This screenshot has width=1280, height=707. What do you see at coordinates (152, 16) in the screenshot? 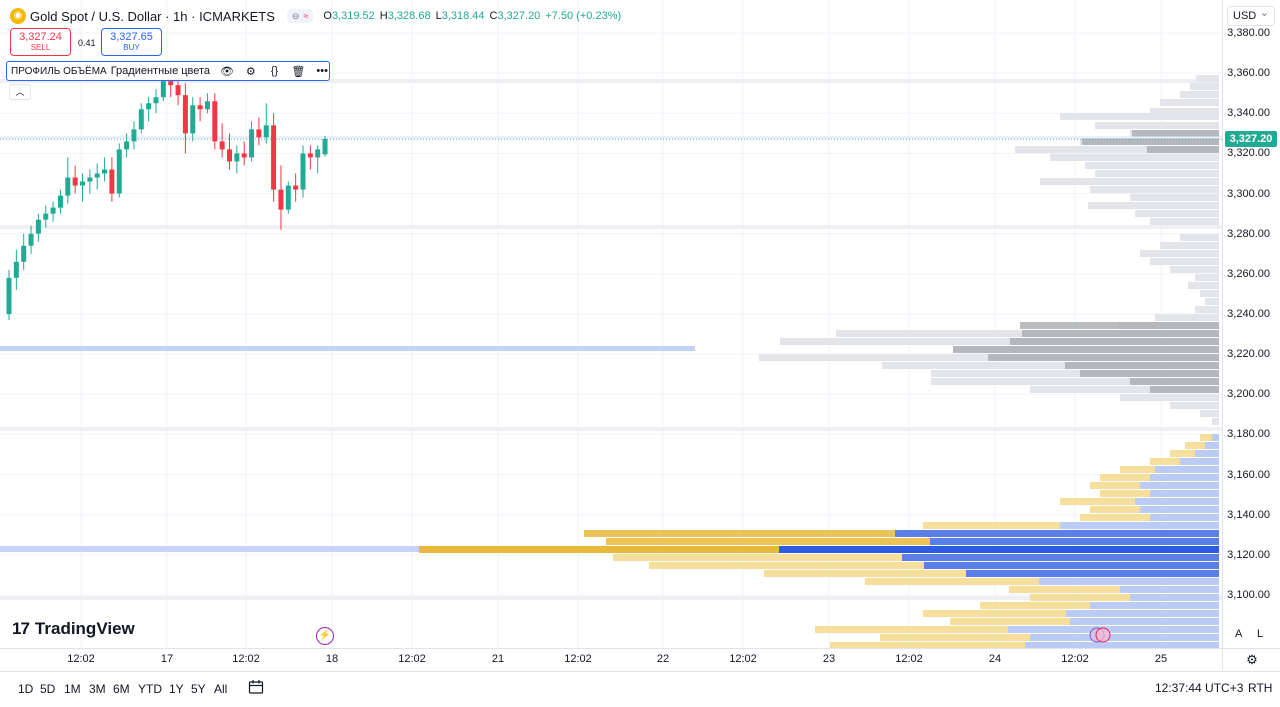
I see `symbol-title: Gold Spot / U.S. Dollar · 1h · ICMARKETS` at bounding box center [152, 16].